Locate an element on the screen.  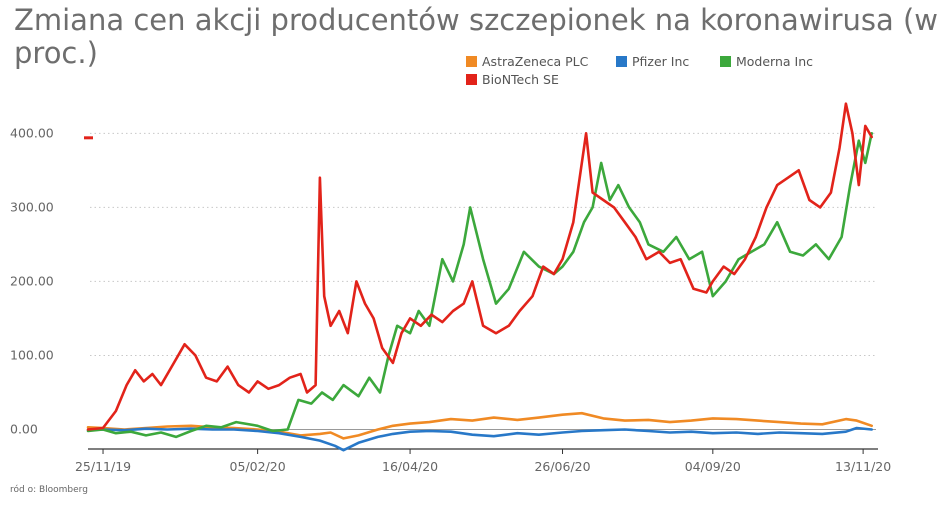
legend-item: BioNTech SE is located at coordinates (512, 79).